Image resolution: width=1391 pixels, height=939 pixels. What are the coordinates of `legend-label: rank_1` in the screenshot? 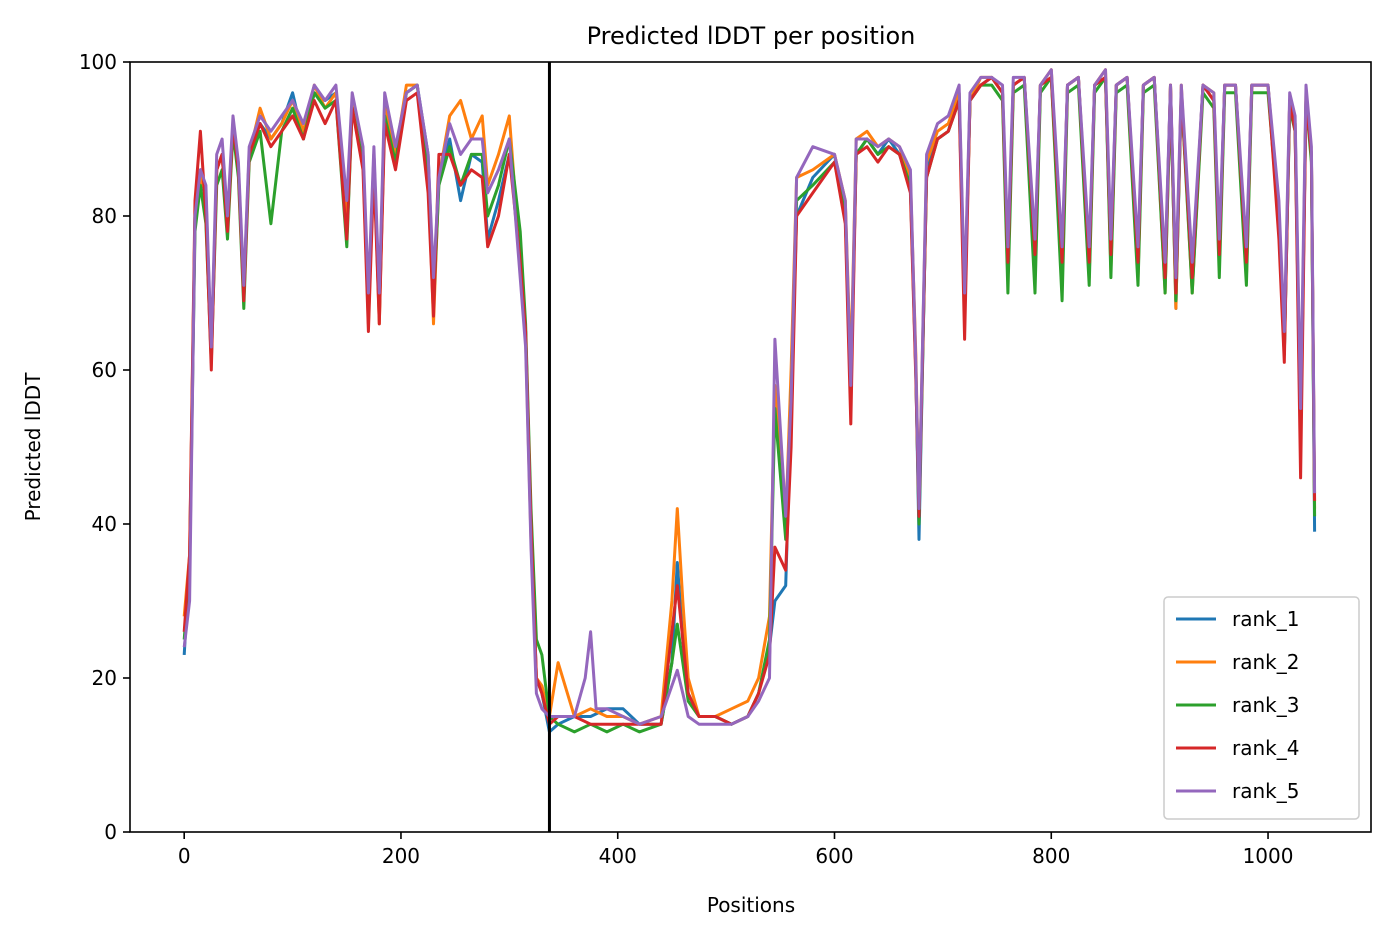 It's located at (1265, 619).